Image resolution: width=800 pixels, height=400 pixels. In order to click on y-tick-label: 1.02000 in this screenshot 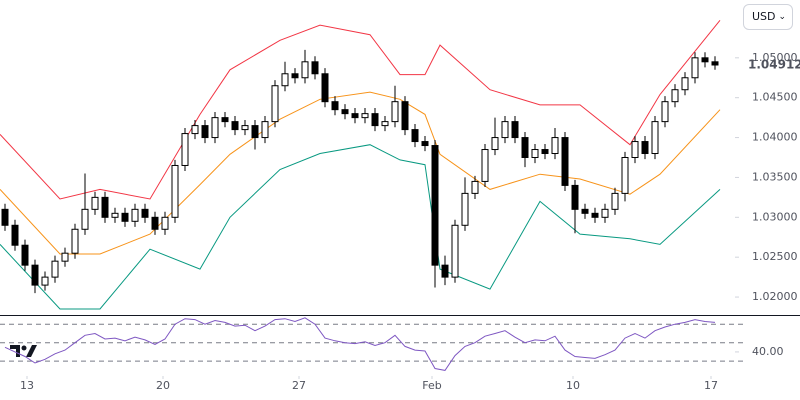, I will do `click(775, 296)`.